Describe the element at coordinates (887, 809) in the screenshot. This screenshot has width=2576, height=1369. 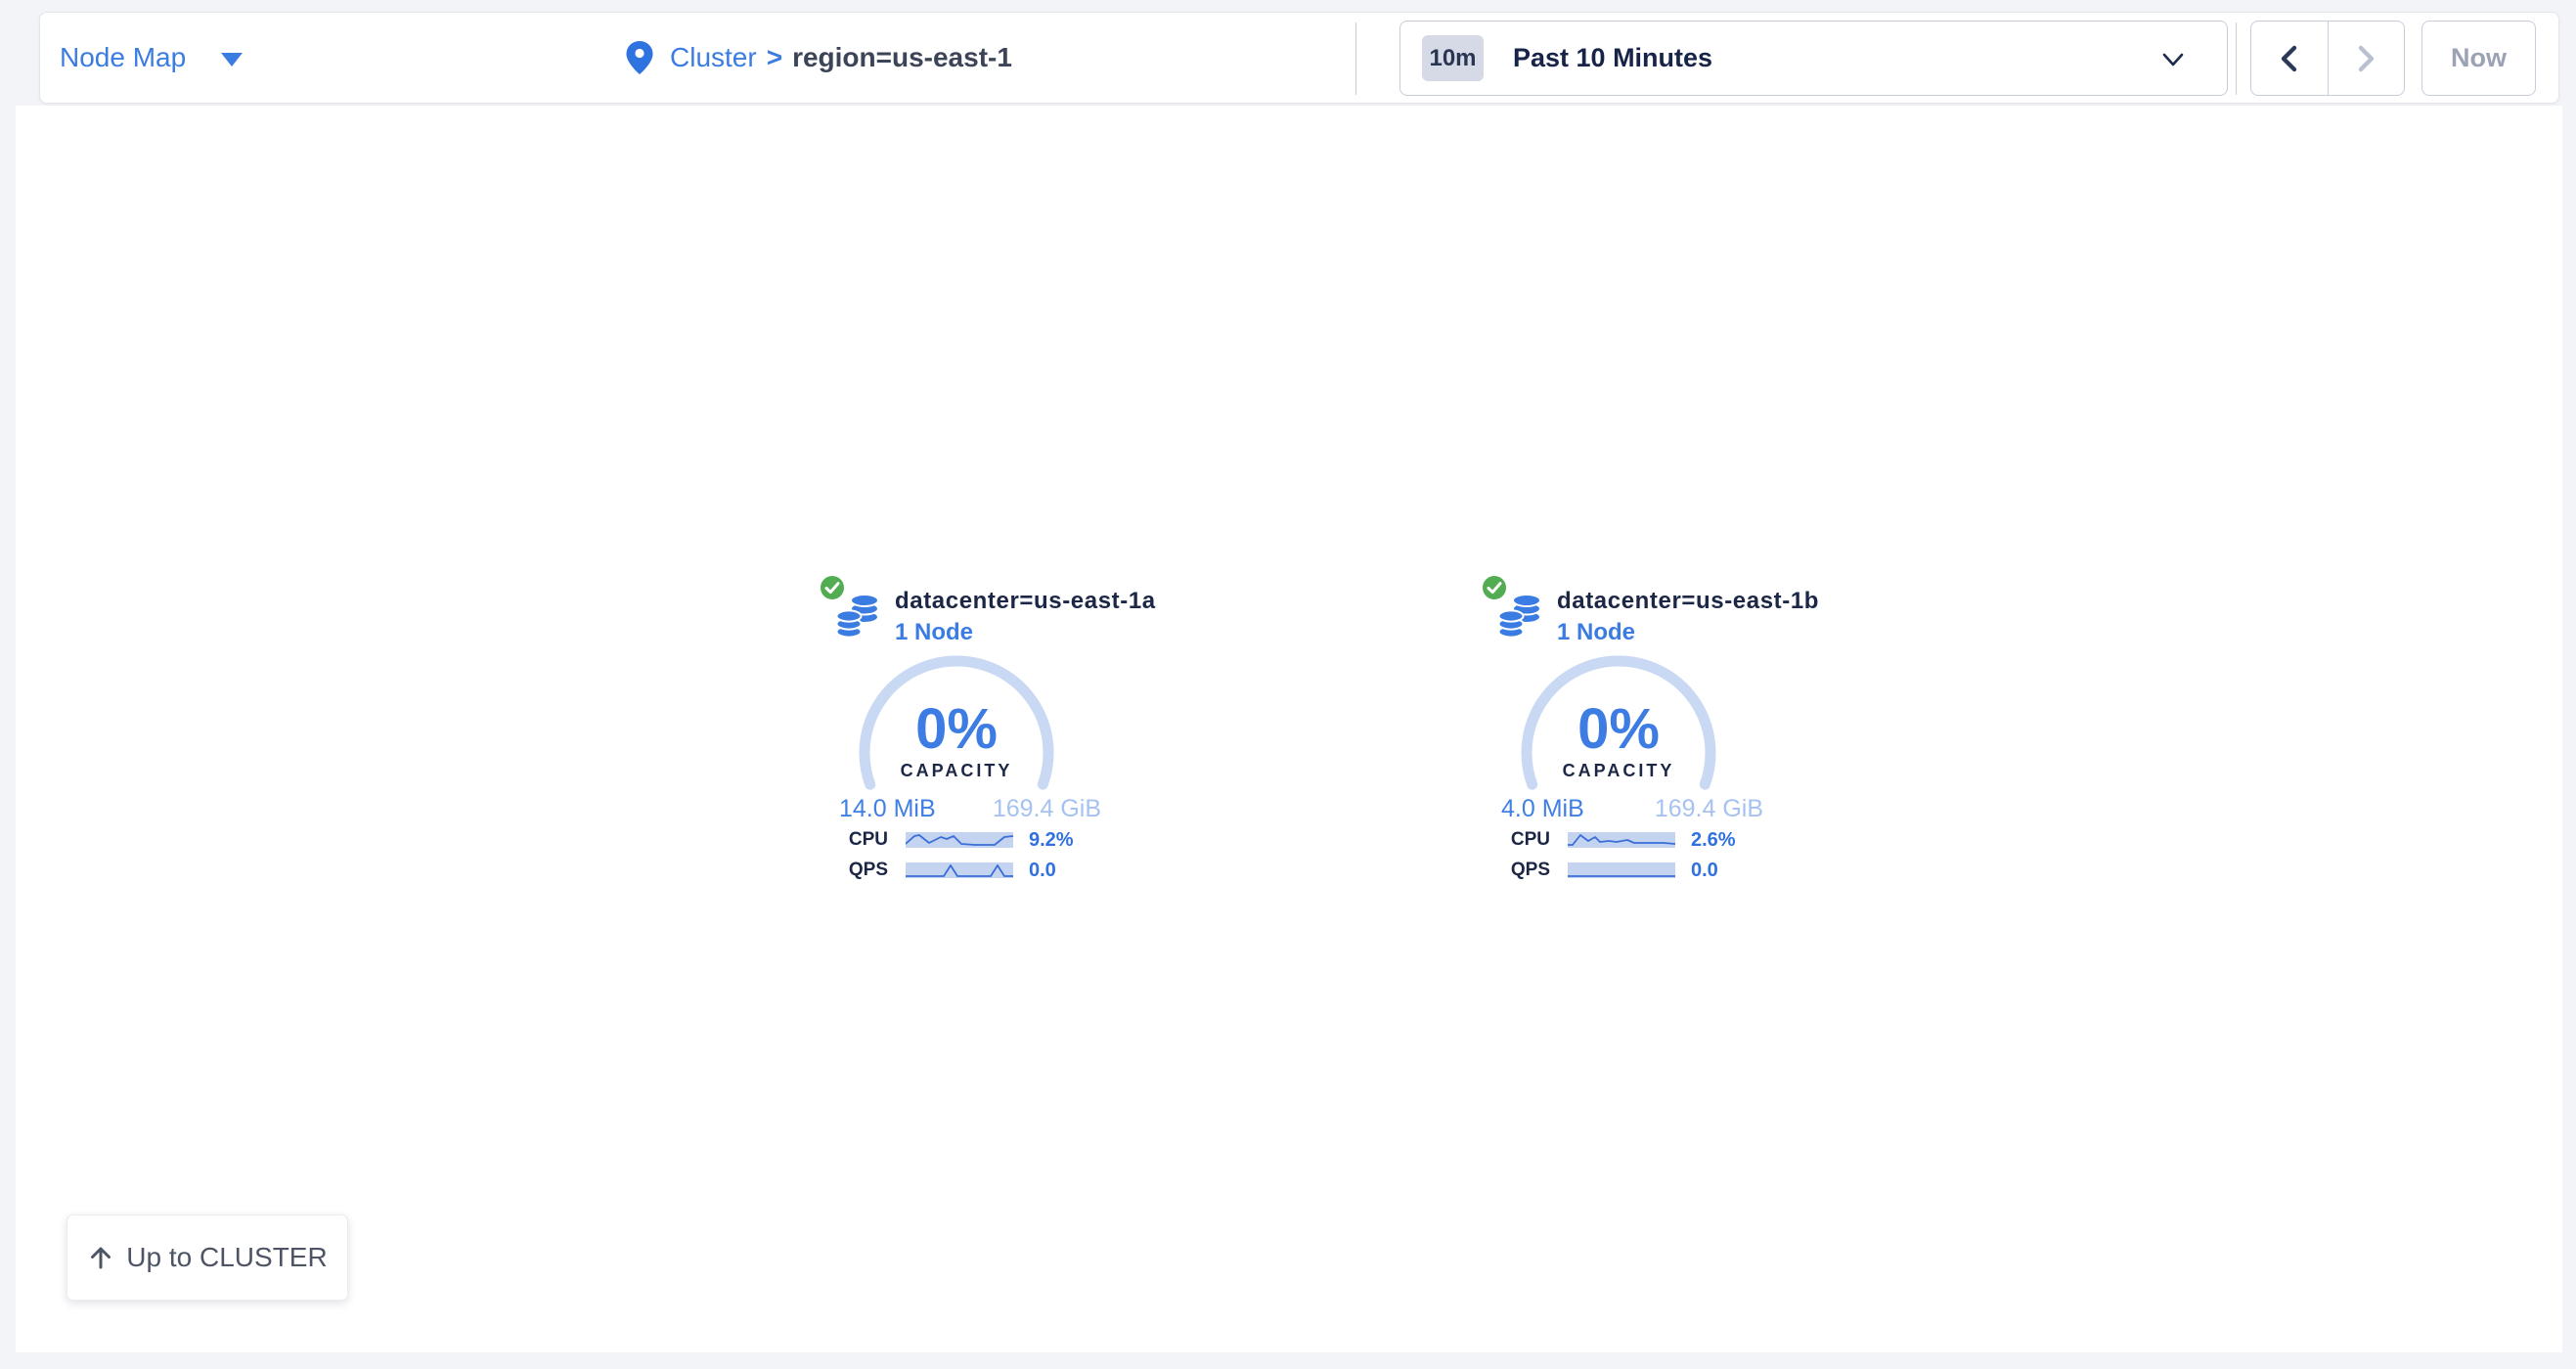
I see `capacity-used: 14.0 MiB` at that location.